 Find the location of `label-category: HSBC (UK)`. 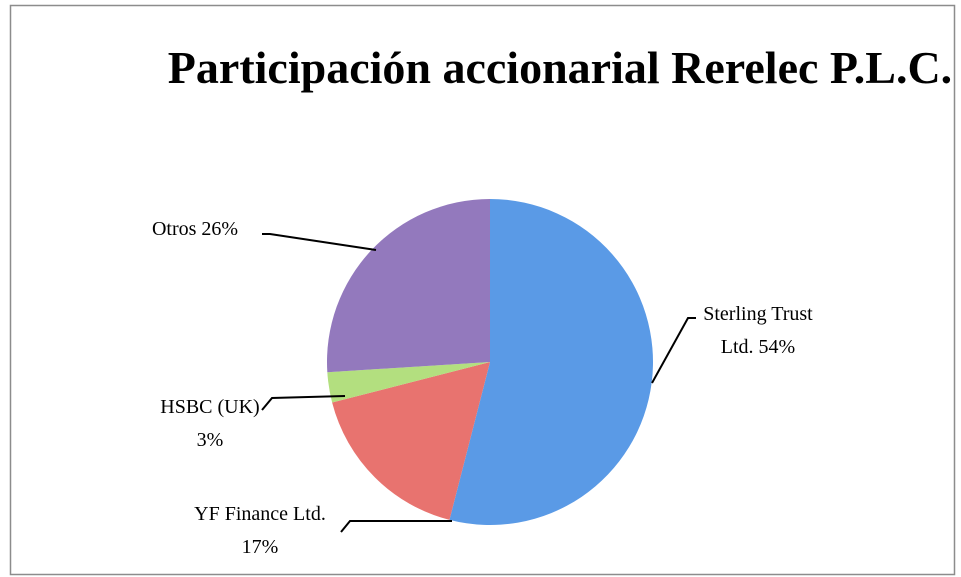

label-category: HSBC (UK) is located at coordinates (210, 407).